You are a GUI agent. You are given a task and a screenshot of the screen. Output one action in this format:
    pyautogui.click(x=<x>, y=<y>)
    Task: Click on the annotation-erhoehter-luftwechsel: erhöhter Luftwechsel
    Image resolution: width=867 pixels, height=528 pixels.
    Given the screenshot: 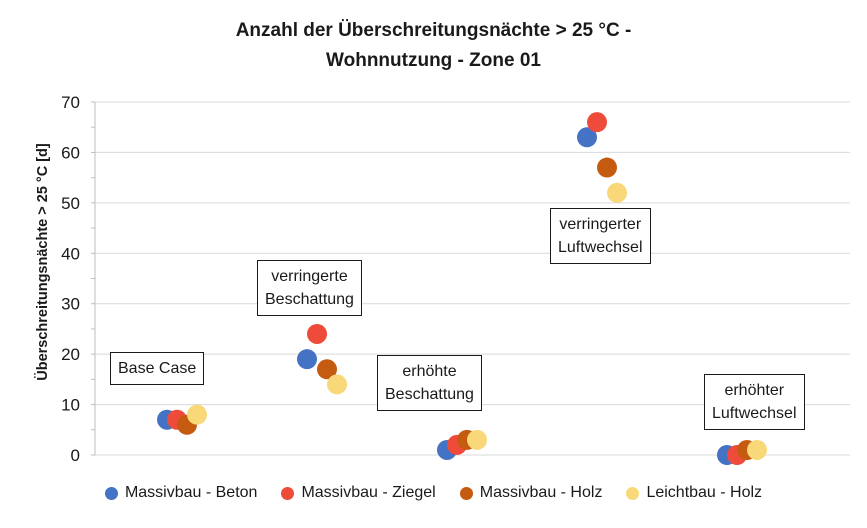 What is the action you would take?
    pyautogui.click(x=754, y=402)
    